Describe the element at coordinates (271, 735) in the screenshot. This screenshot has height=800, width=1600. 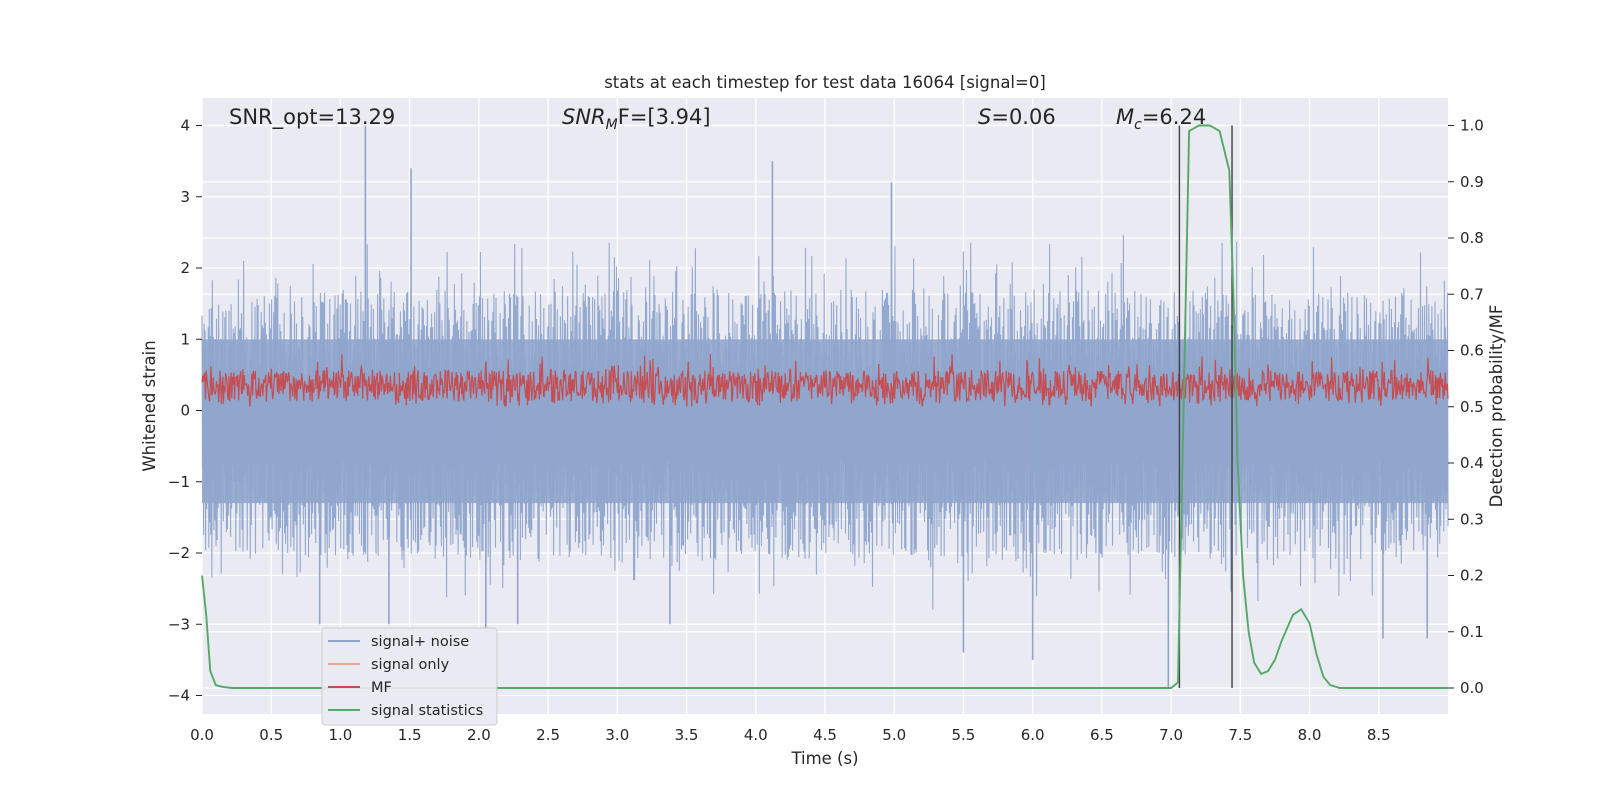
I see `x-tick-label-0-5: 0.5` at that location.